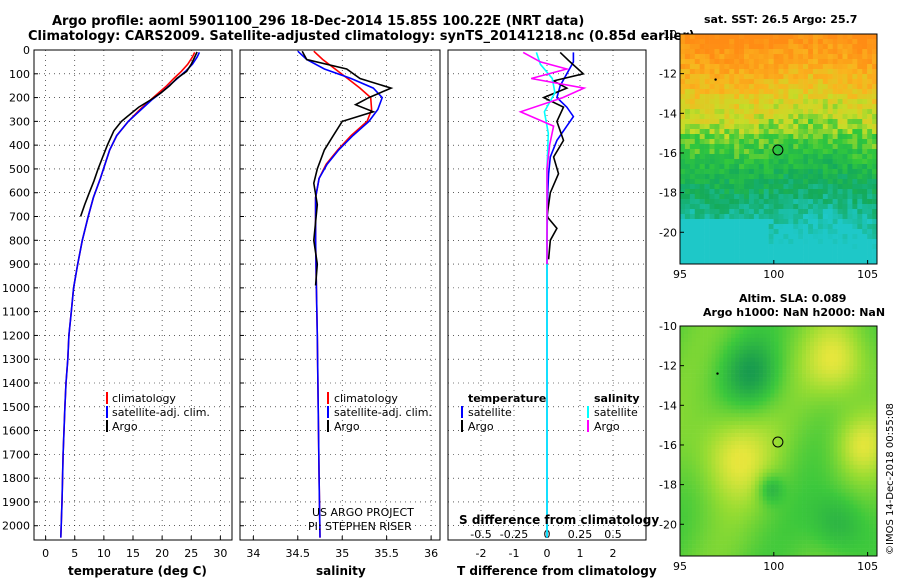 This screenshot has width=900, height=580. I want to click on map-y-tick-label: -16, so click(668, 153).